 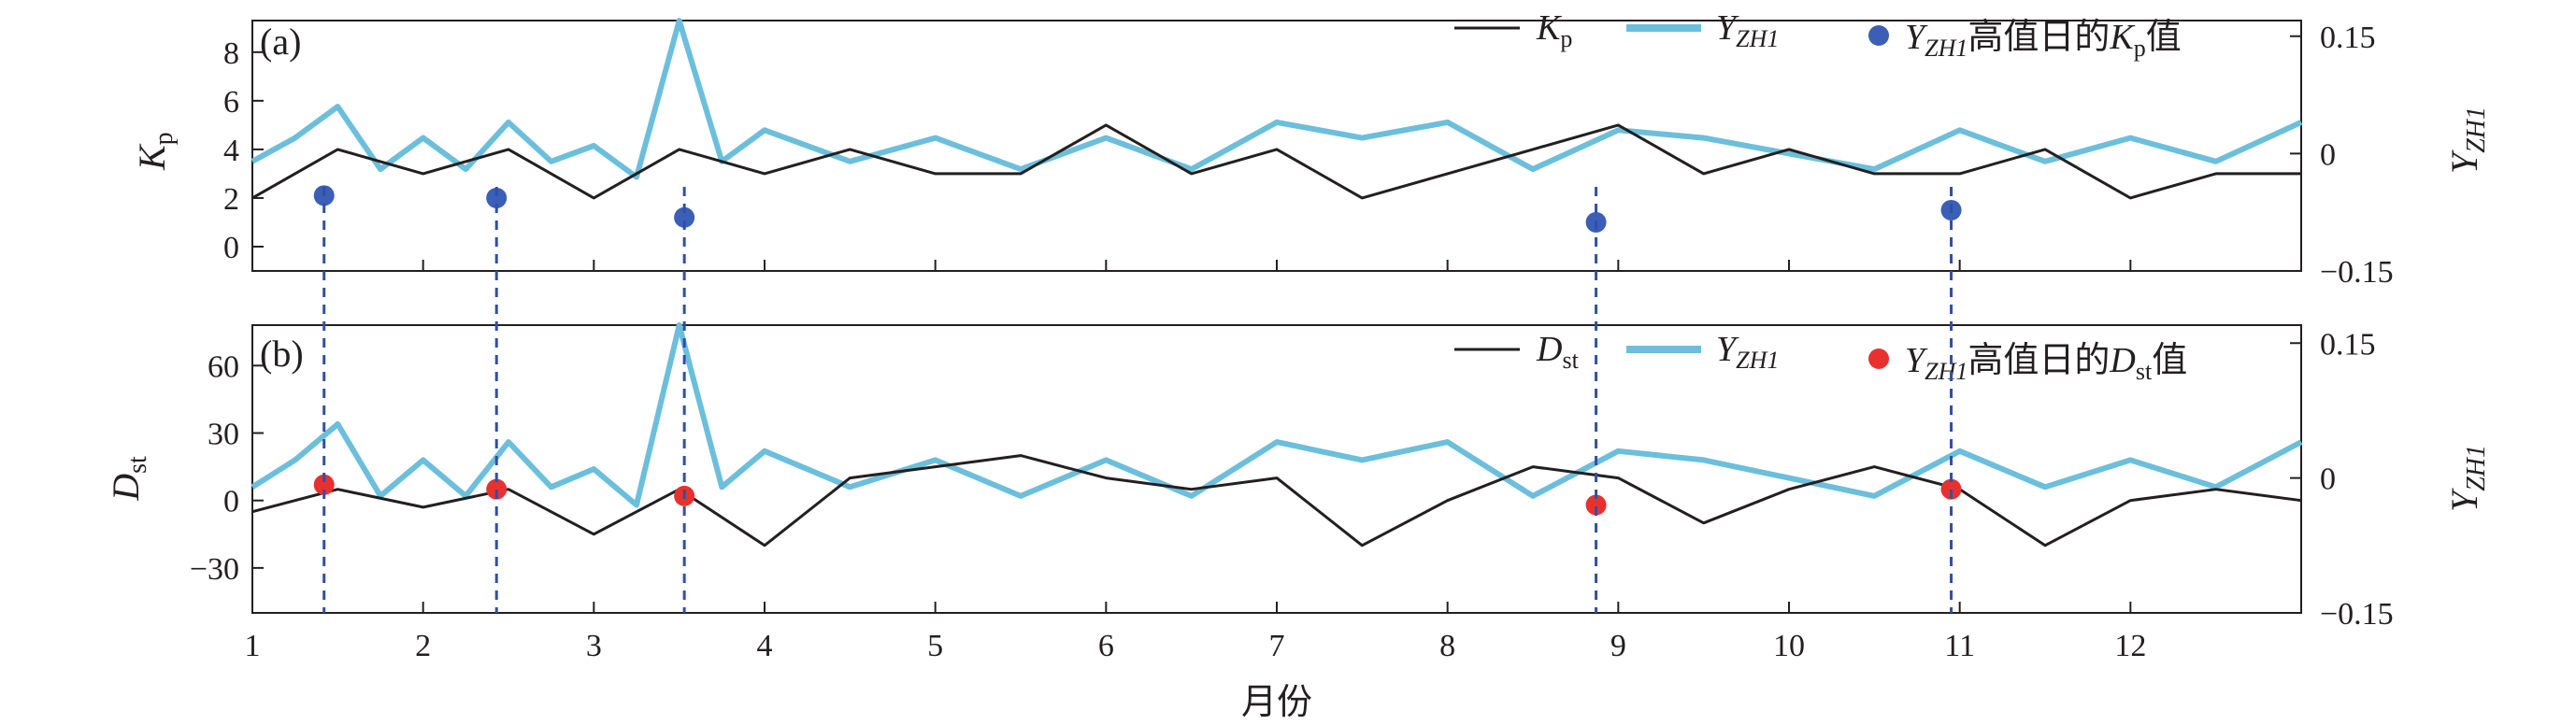 I want to click on legend-dst-high-marker, so click(x=1878, y=358).